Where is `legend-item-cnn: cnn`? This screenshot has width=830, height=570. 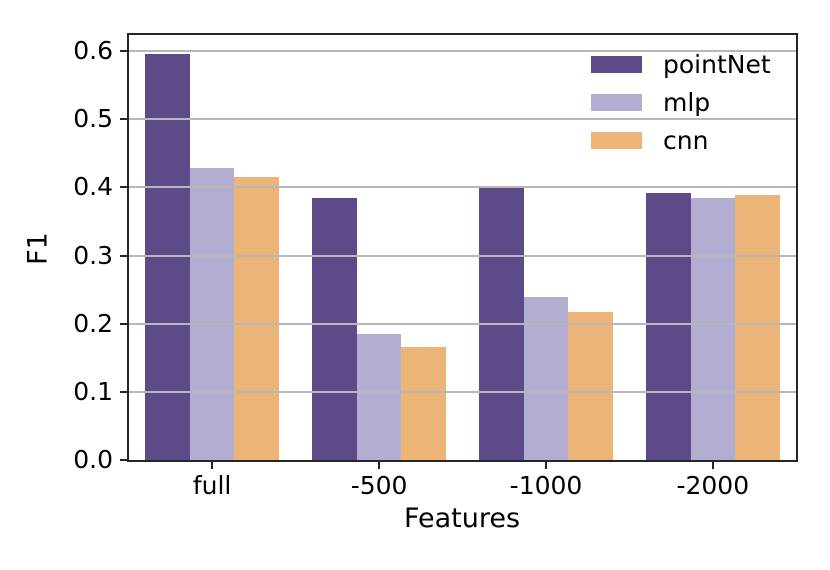 legend-item-cnn: cnn is located at coordinates (681, 140).